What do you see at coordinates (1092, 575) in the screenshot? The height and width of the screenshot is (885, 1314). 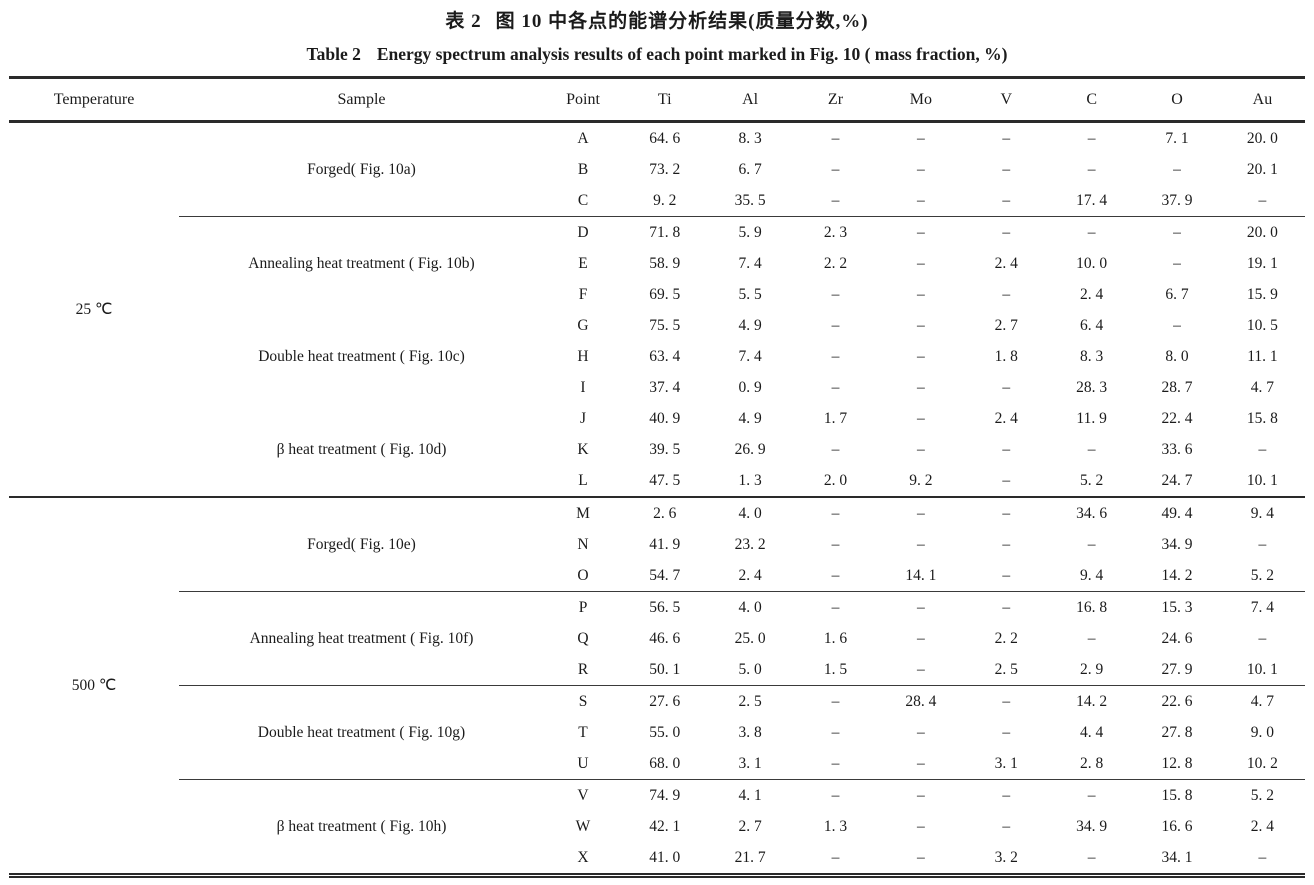 I see `value-cell-c: 9. 4` at bounding box center [1092, 575].